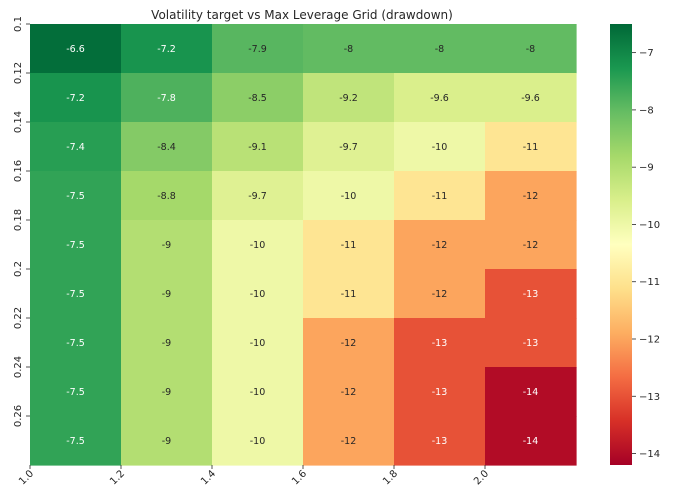  Describe the element at coordinates (18, 318) in the screenshot. I see `y-tick-label: 0.22` at that location.